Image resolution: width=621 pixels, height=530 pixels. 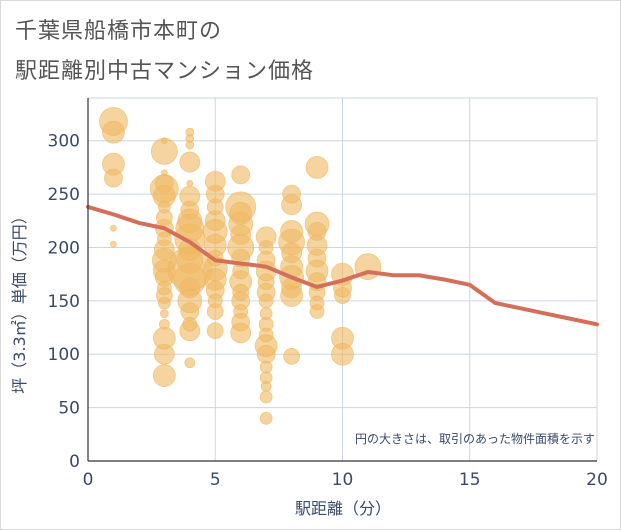 What do you see at coordinates (475, 438) in the screenshot?
I see `size-note: 円の大きさは、取引のあった物件面積を示す` at bounding box center [475, 438].